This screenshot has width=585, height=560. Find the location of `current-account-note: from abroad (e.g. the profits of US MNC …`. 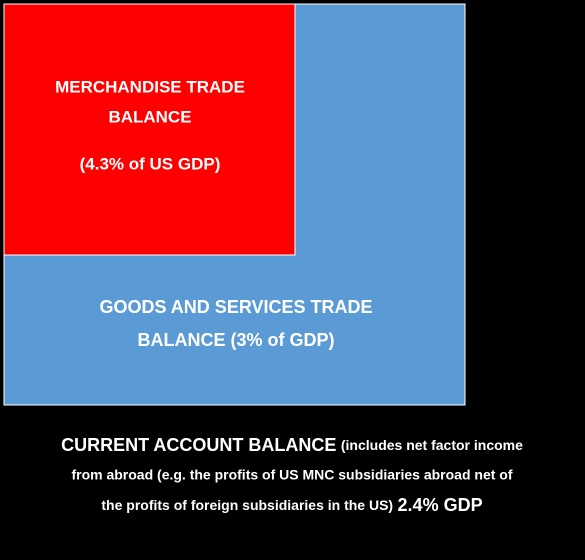

current-account-note: from abroad (e.g. the profits of US MNC … is located at coordinates (291, 475).